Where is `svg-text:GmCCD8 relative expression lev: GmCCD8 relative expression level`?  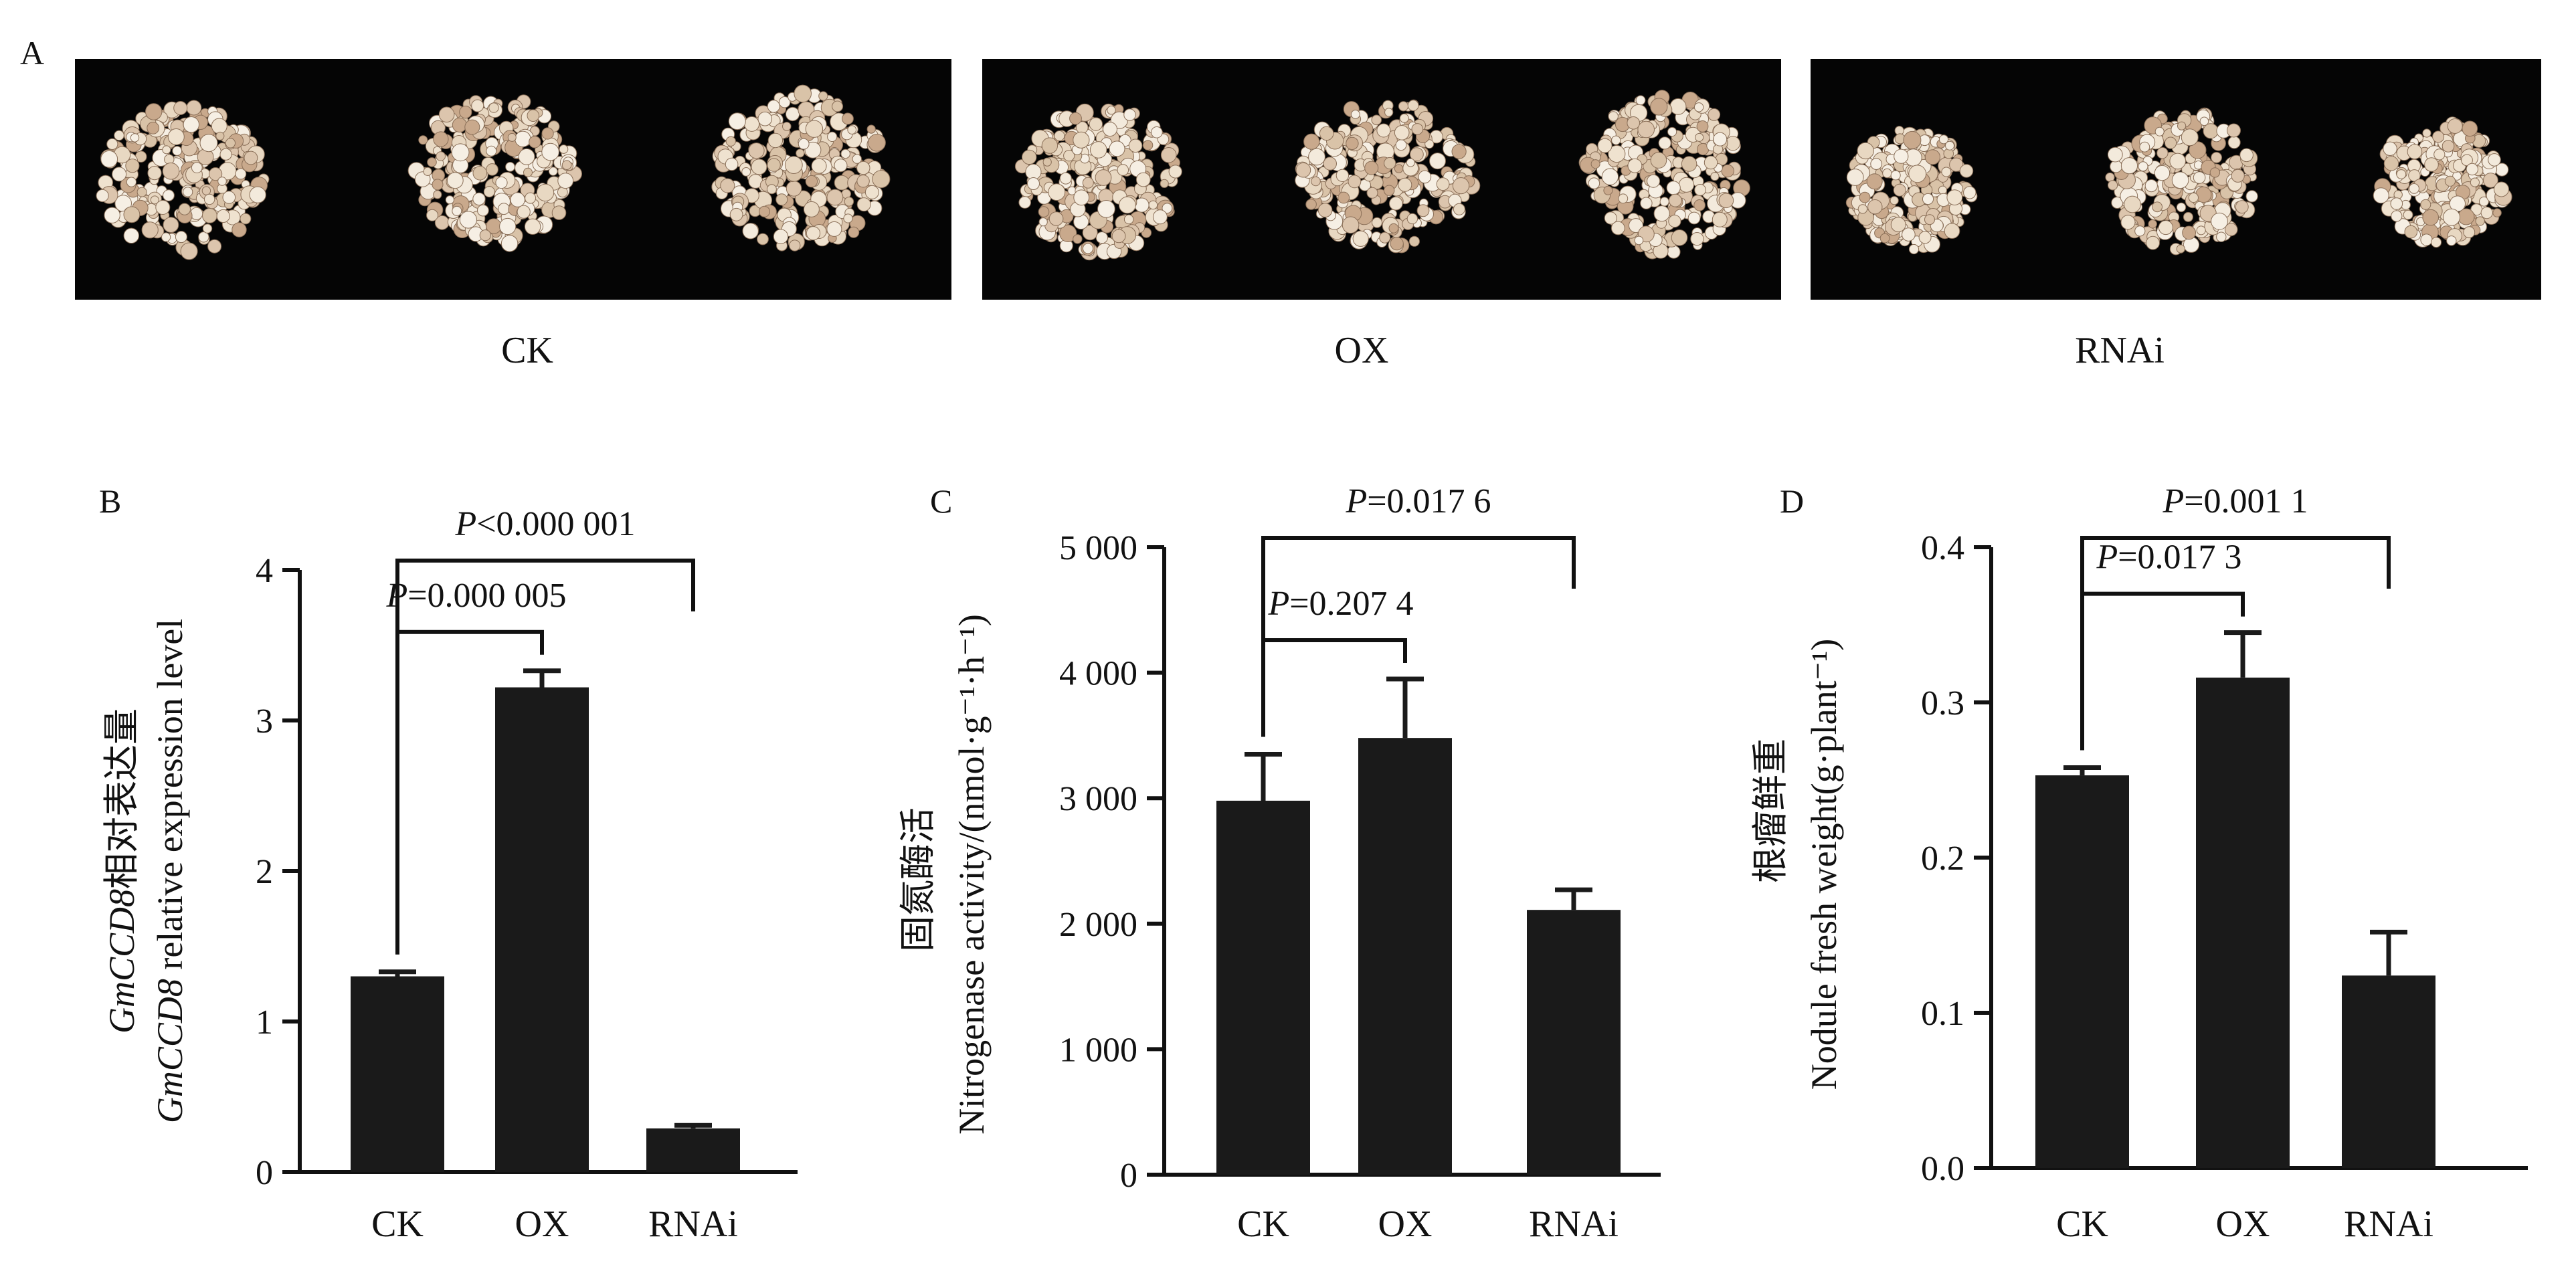
svg-text:GmCCD8 relative expression lev: GmCCD8 relative expression level is located at coordinates (170, 871).